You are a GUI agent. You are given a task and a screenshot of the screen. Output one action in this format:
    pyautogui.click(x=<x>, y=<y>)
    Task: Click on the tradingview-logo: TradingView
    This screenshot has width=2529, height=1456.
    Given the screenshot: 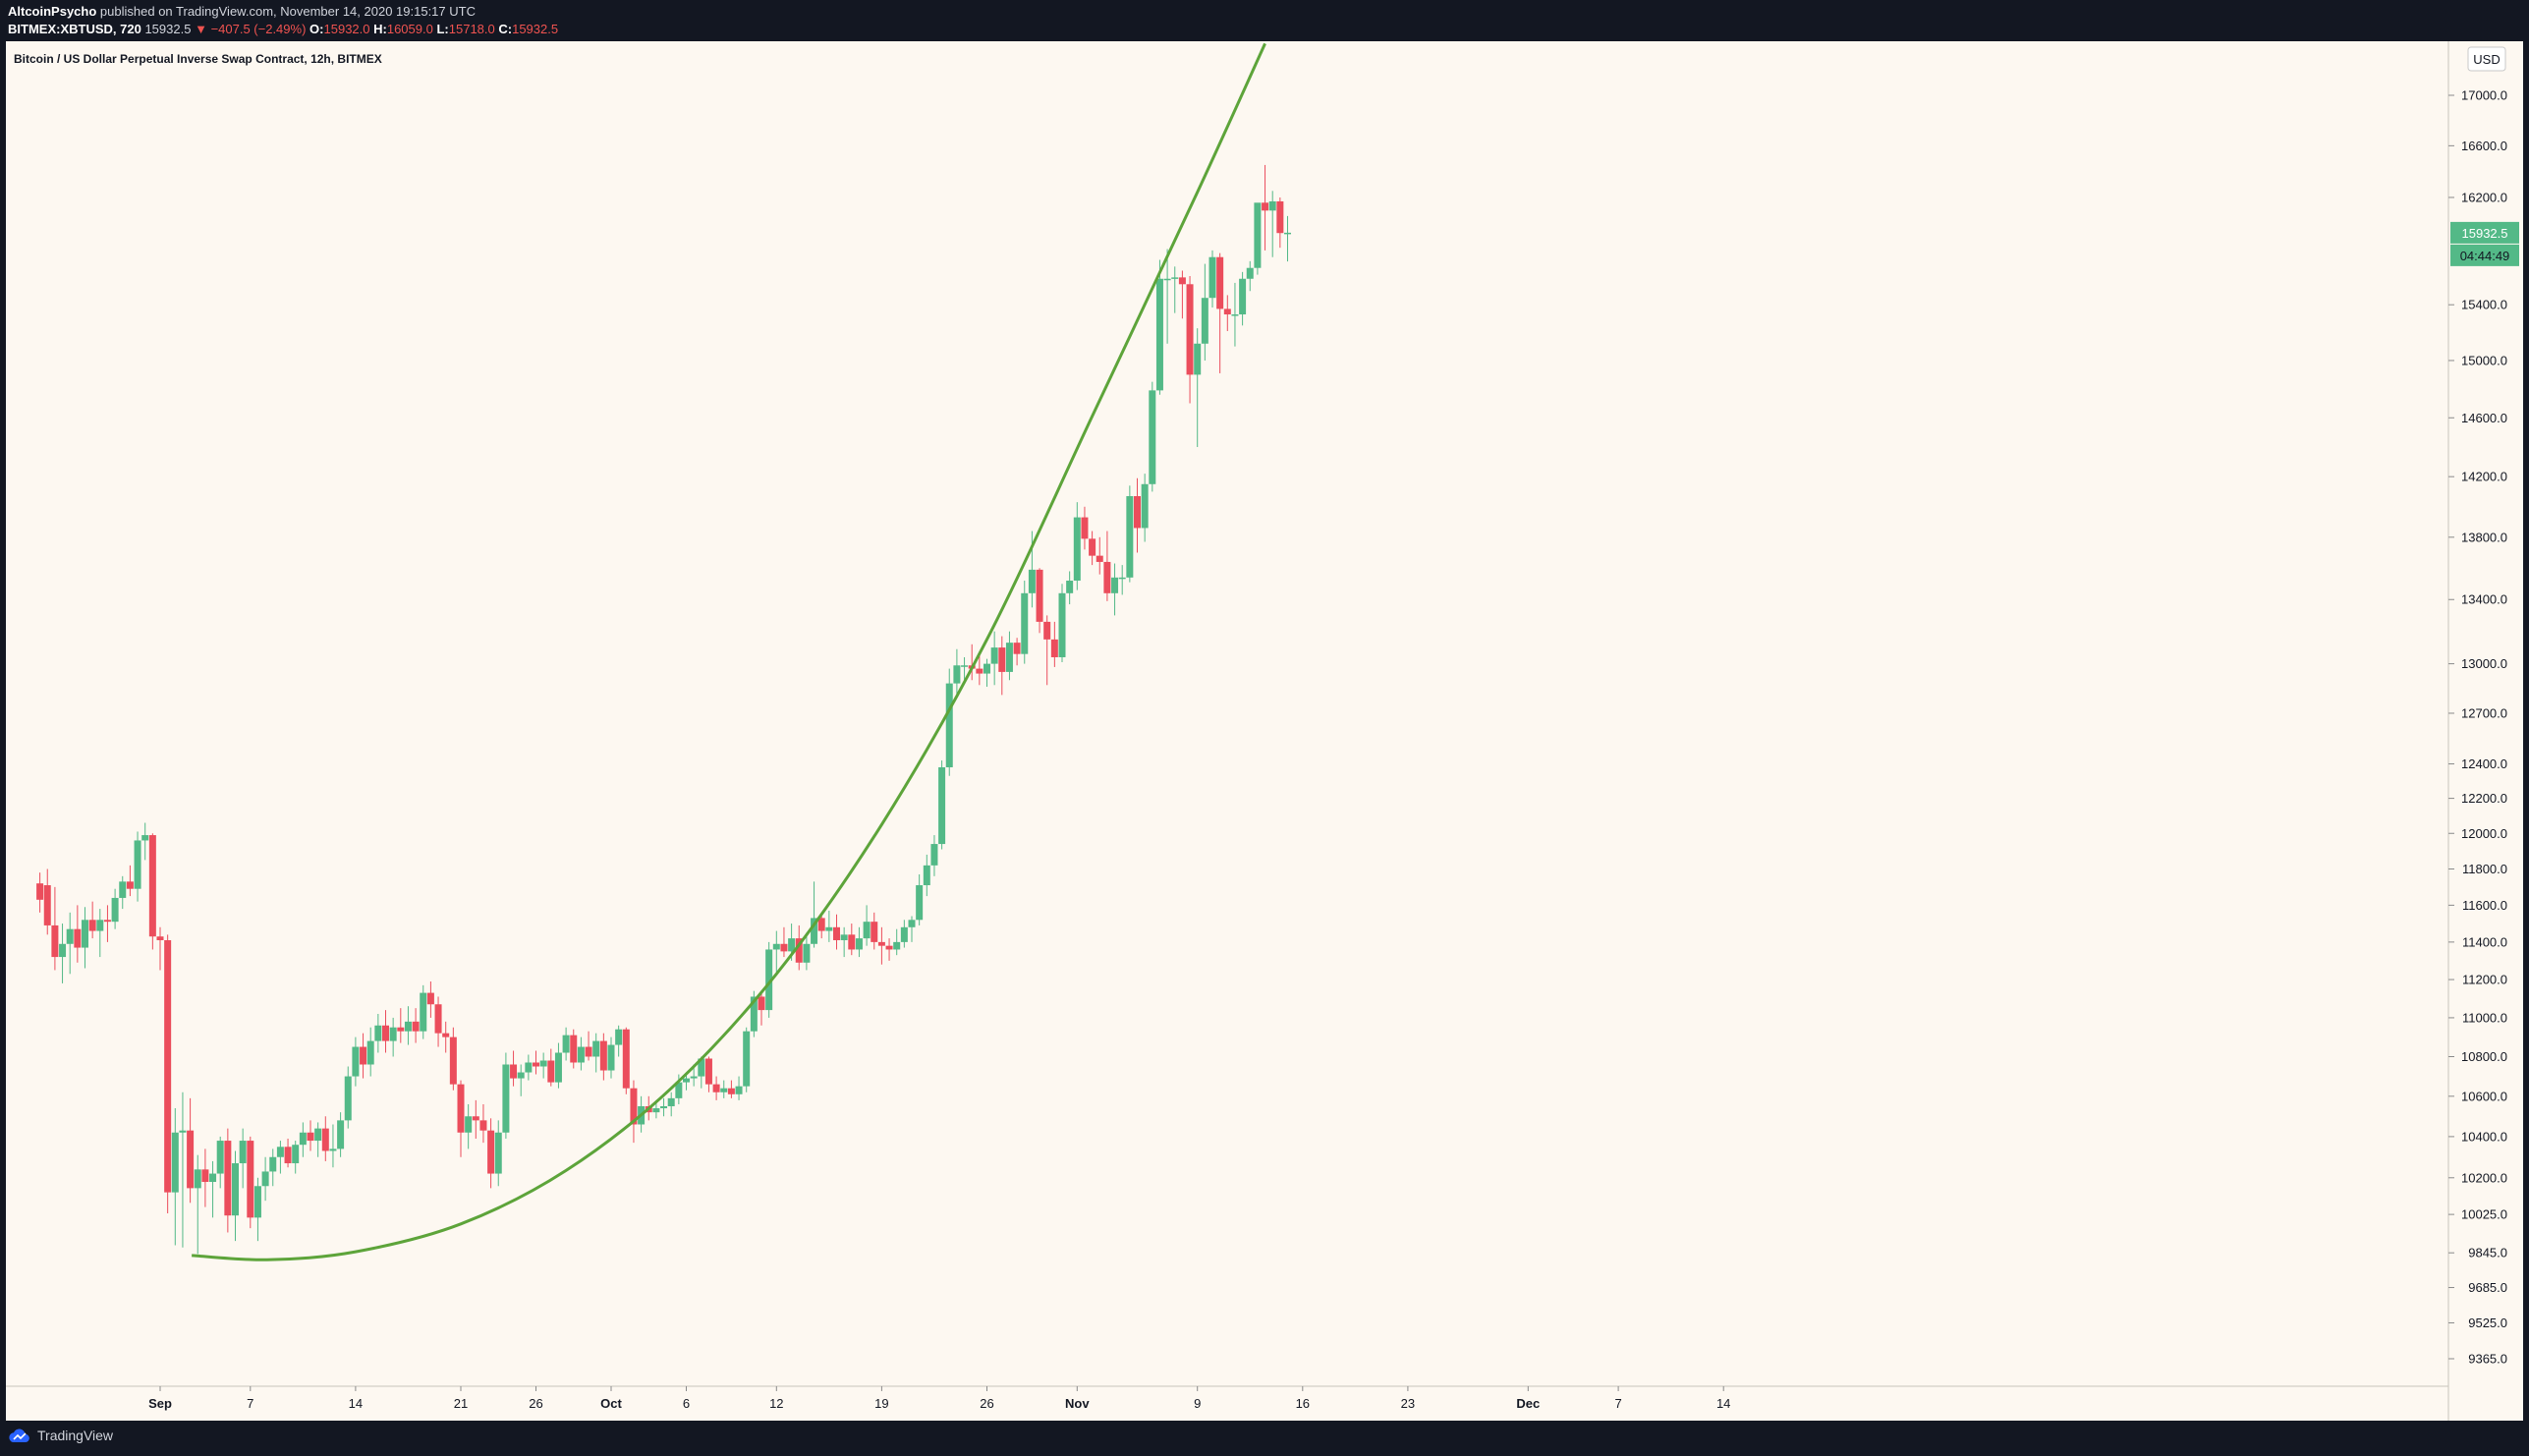 What is the action you would take?
    pyautogui.click(x=60, y=1435)
    